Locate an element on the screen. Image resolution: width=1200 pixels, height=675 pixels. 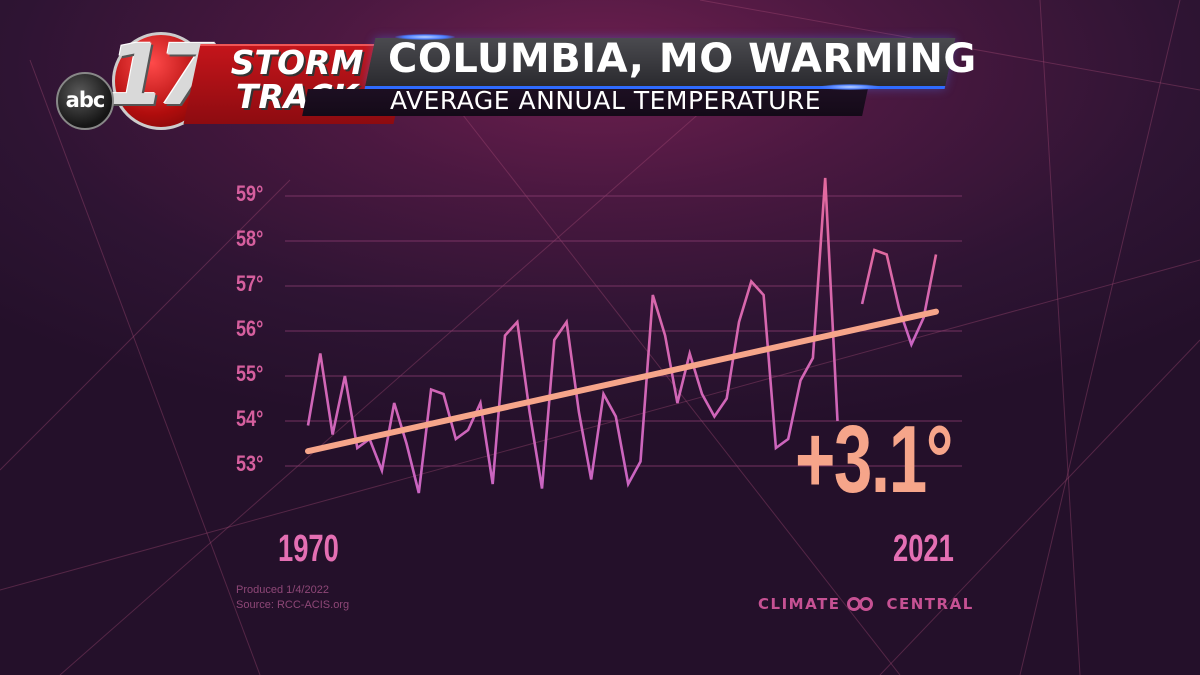
y-tick-label: 56° is located at coordinates (250, 328).